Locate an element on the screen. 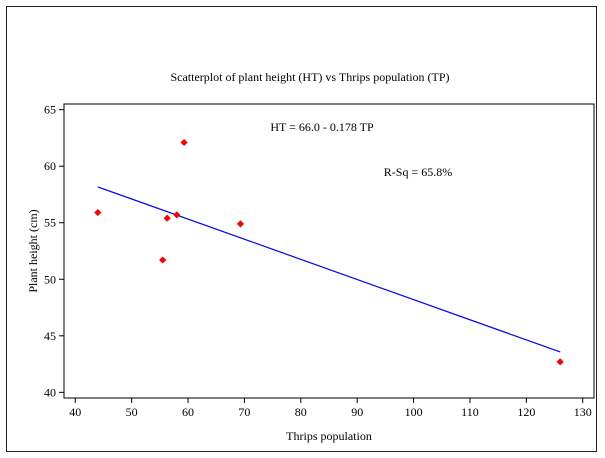 This screenshot has width=605, height=458. y-axis: 40 45 50 55 60 65 is located at coordinates (54, 251).